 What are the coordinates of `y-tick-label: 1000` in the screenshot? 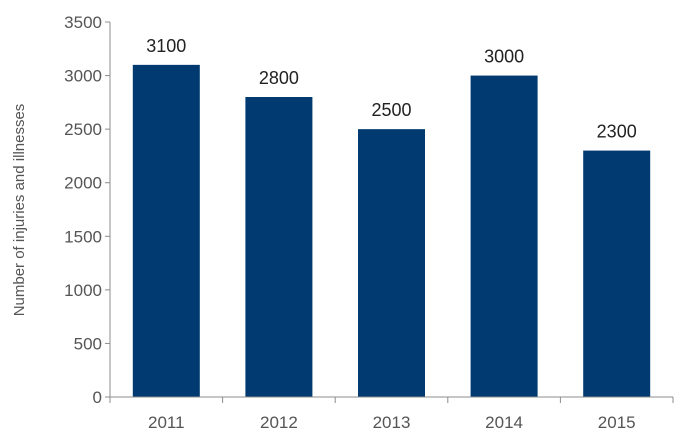 It's located at (83, 290).